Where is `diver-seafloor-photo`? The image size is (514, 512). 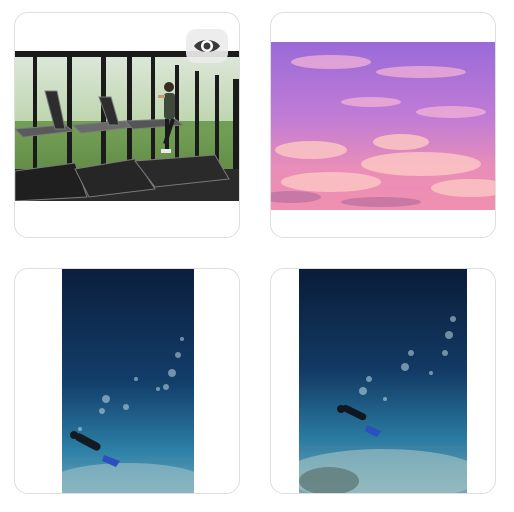
diver-seafloor-photo is located at coordinates (383, 381).